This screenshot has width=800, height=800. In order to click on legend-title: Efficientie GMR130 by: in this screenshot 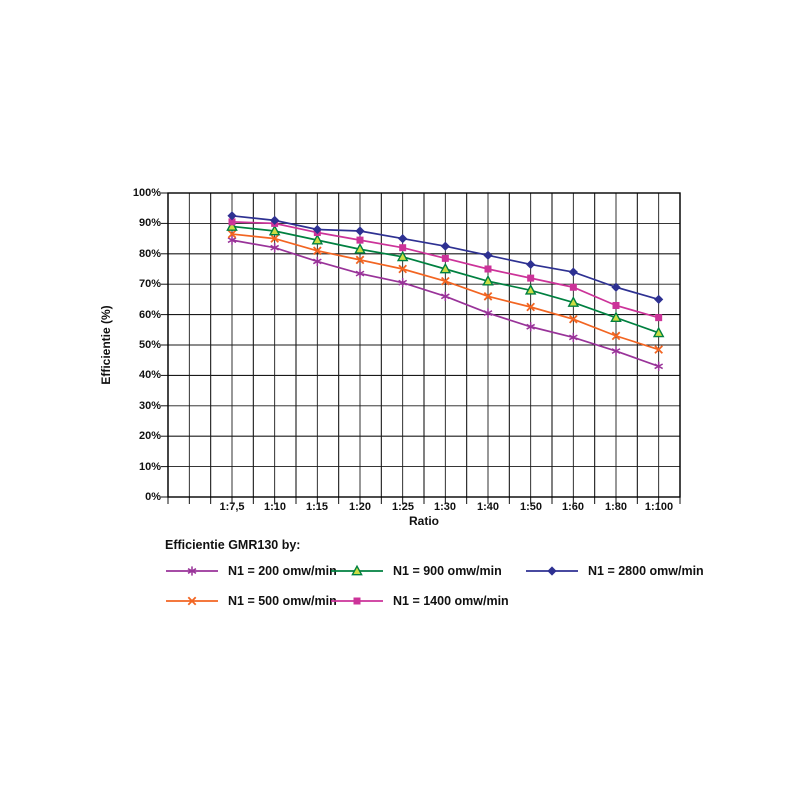, I will do `click(233, 545)`.